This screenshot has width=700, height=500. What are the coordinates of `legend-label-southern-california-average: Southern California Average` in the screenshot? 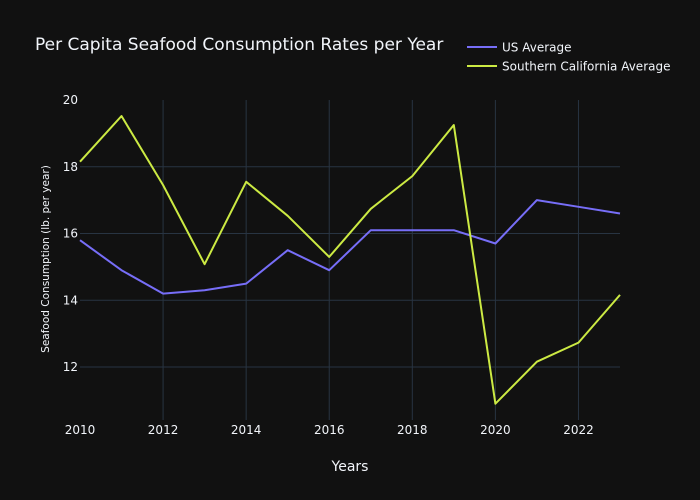 It's located at (586, 67).